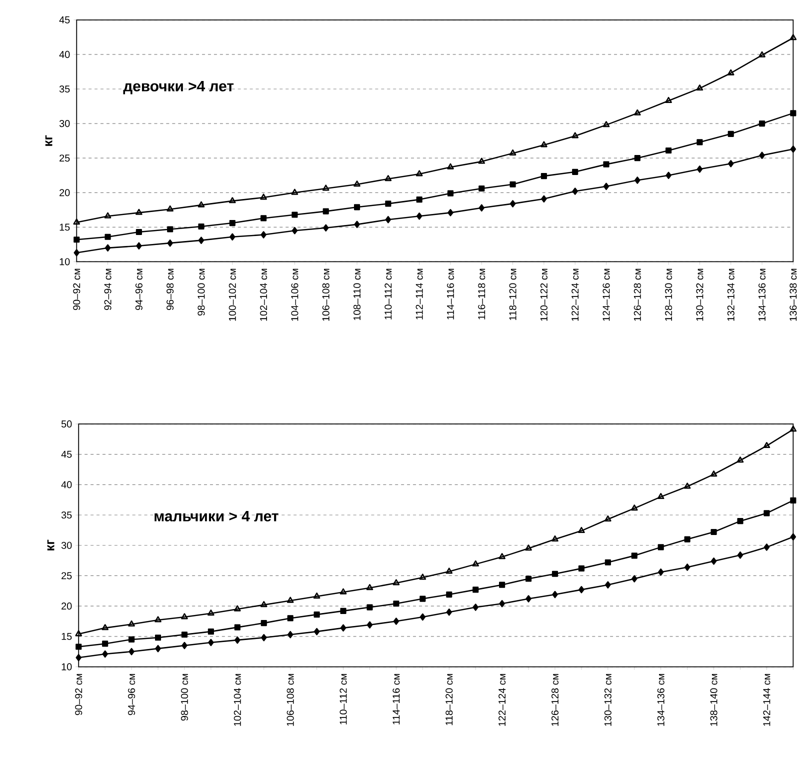  What do you see at coordinates (606, 294) in the screenshot?
I see `x-tick-label: 124–126 см` at bounding box center [606, 294].